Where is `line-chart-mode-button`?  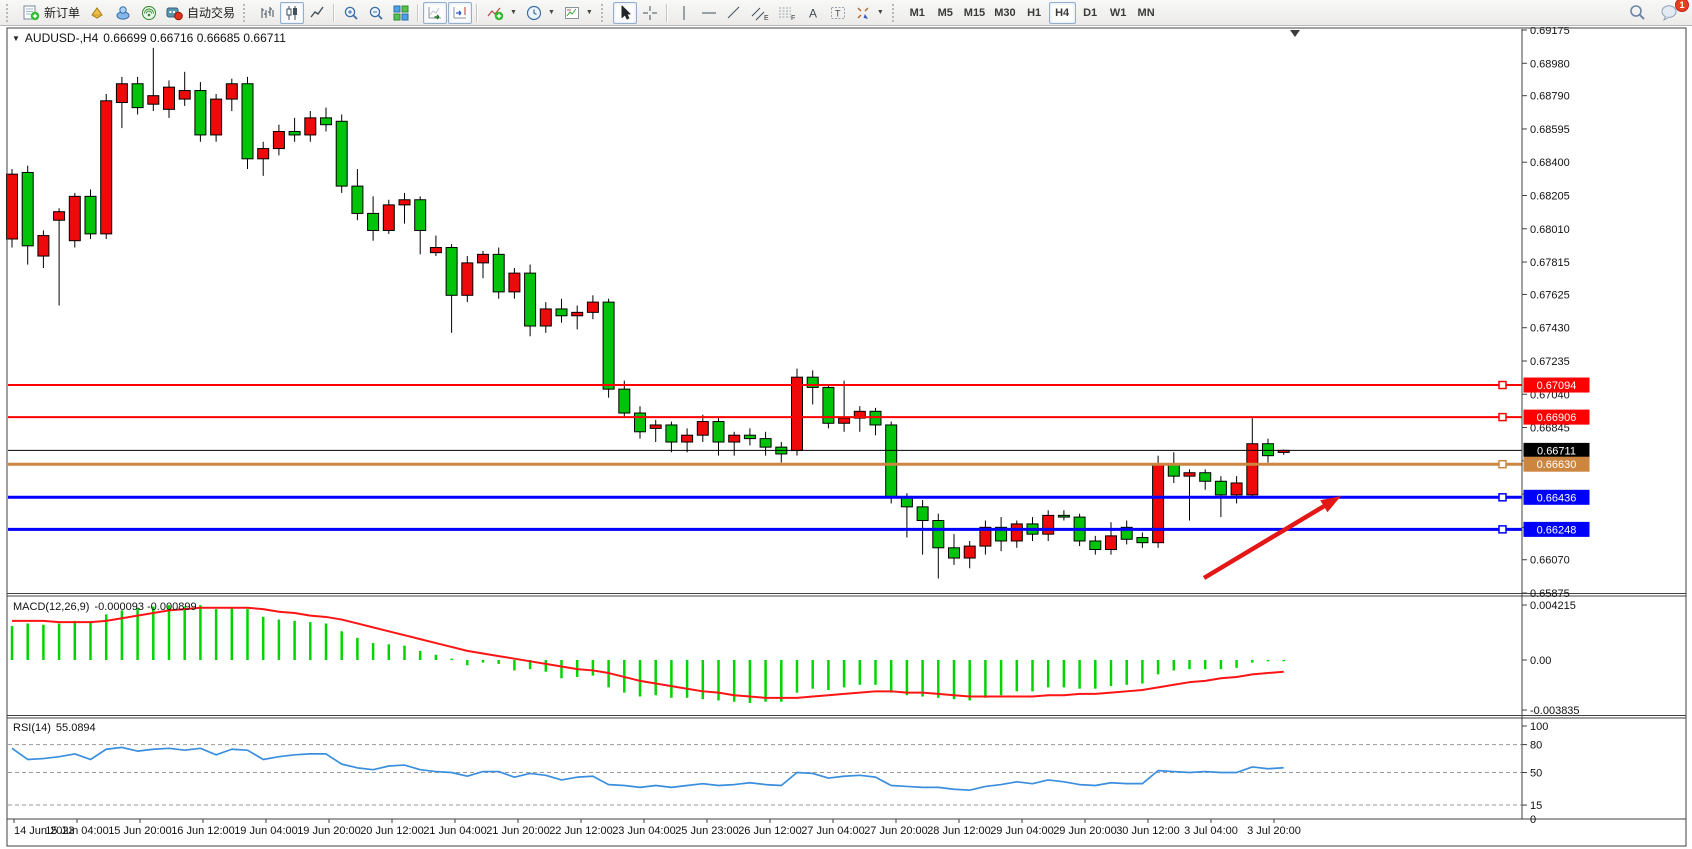 line-chart-mode-button is located at coordinates (317, 13).